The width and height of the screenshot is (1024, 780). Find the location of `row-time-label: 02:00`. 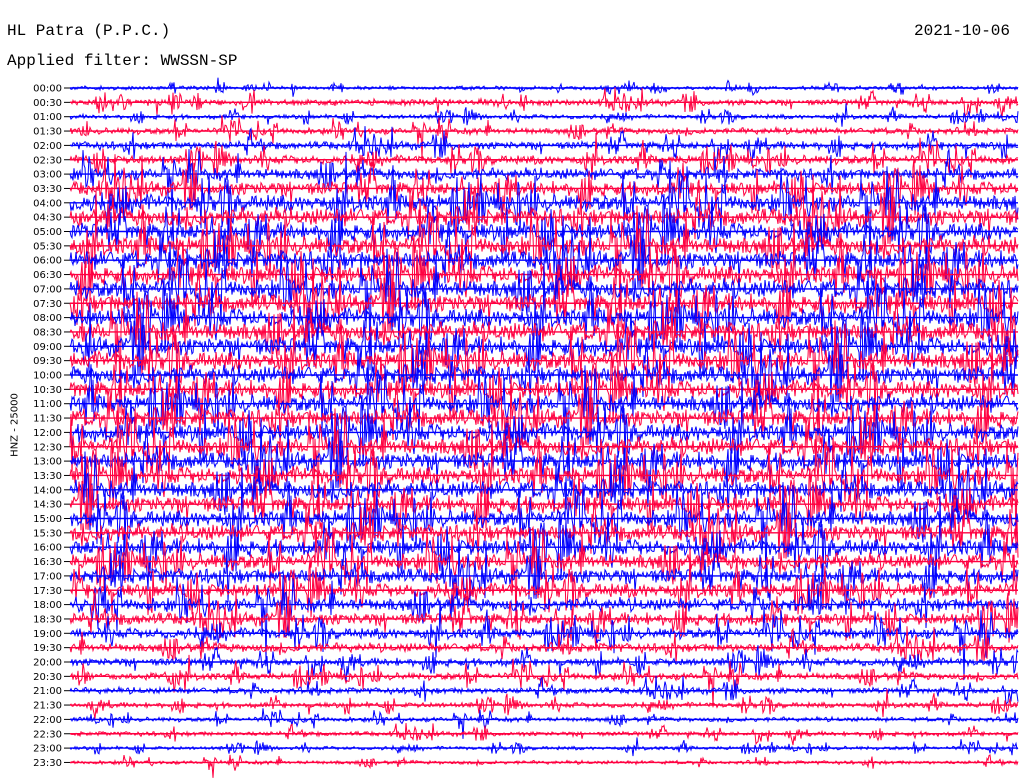

row-time-label: 02:00 is located at coordinates (47, 146).